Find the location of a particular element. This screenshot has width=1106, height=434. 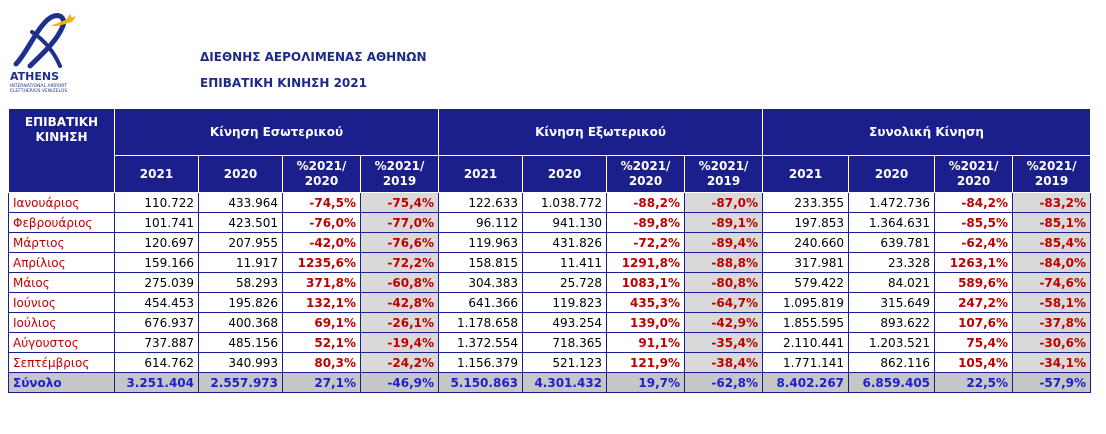

value-cell: 105,4% is located at coordinates (974, 362).